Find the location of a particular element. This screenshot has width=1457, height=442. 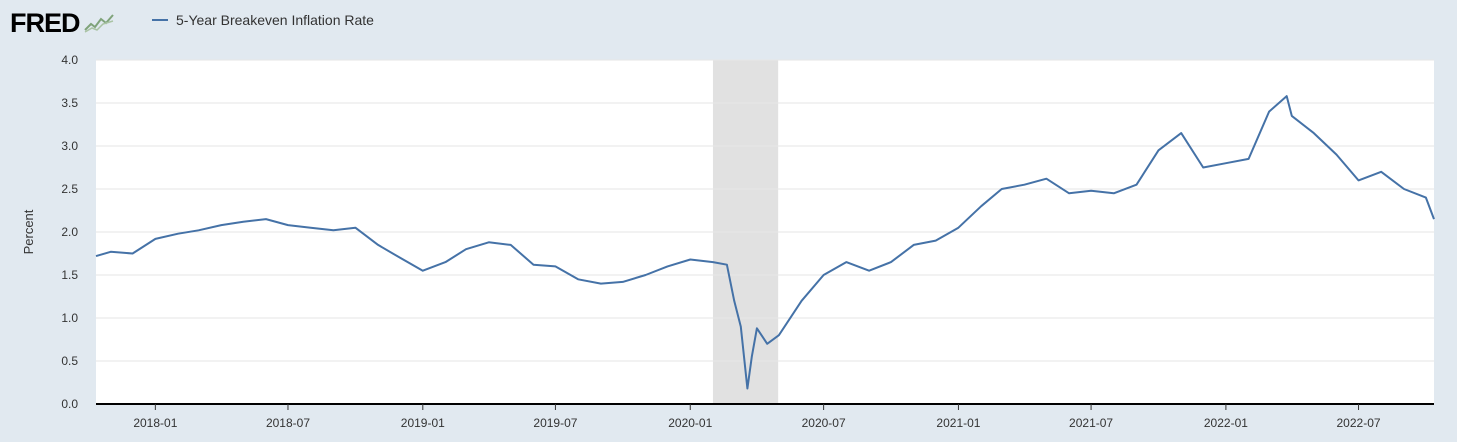

y-tick-label: 1.5 is located at coordinates (69, 275).